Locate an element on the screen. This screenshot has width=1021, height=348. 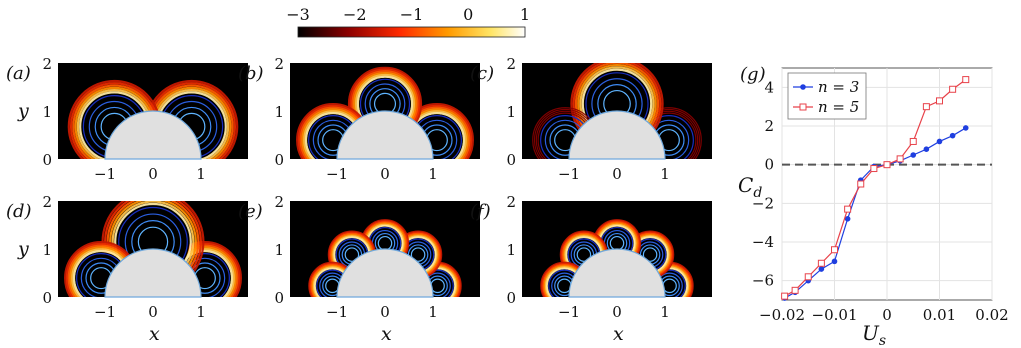
x-tick-label: −0.02 is located at coordinates (782, 315).